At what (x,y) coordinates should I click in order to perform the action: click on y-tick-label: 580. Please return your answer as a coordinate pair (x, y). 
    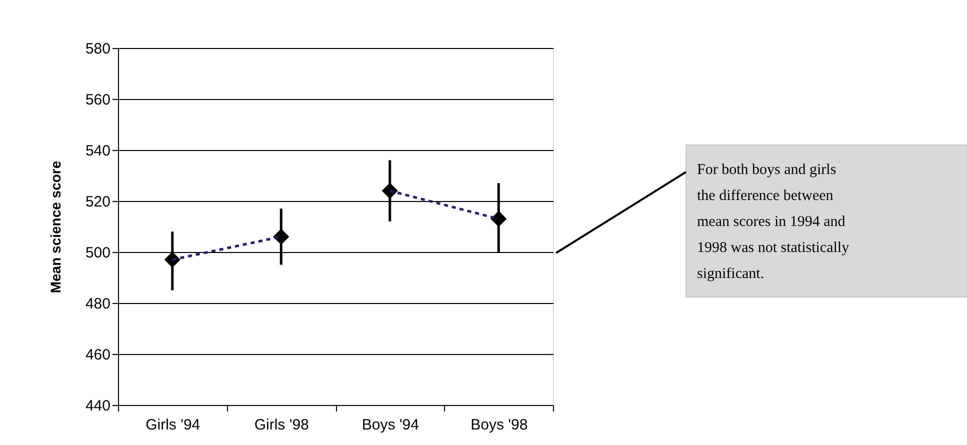
    Looking at the image, I should click on (97, 49).